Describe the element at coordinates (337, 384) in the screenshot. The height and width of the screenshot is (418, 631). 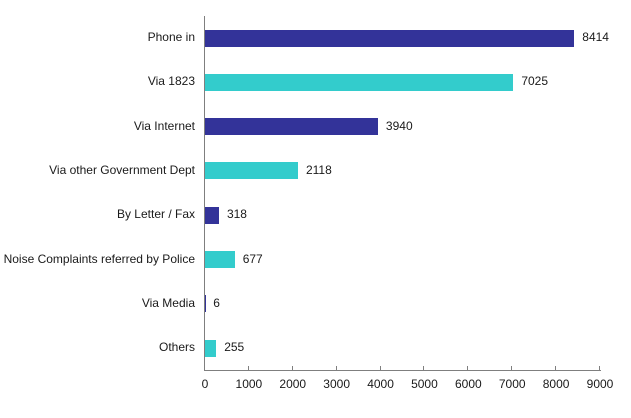
I see `x-tick-label: 3000` at that location.